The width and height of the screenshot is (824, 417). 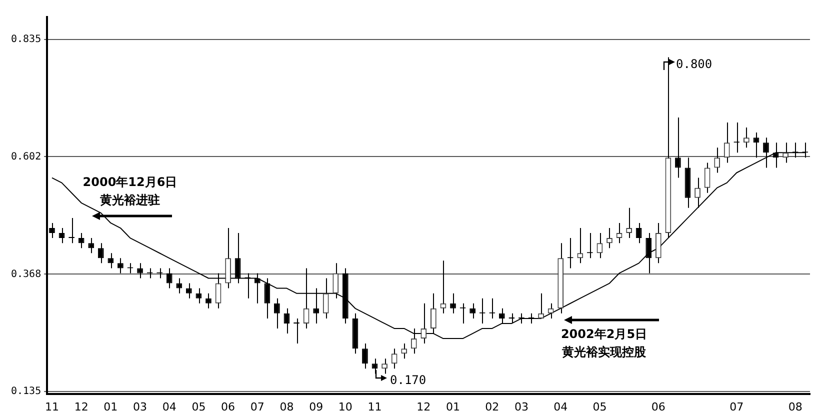 I want to click on annotation: 黄光裕实现控股, so click(x=604, y=352).